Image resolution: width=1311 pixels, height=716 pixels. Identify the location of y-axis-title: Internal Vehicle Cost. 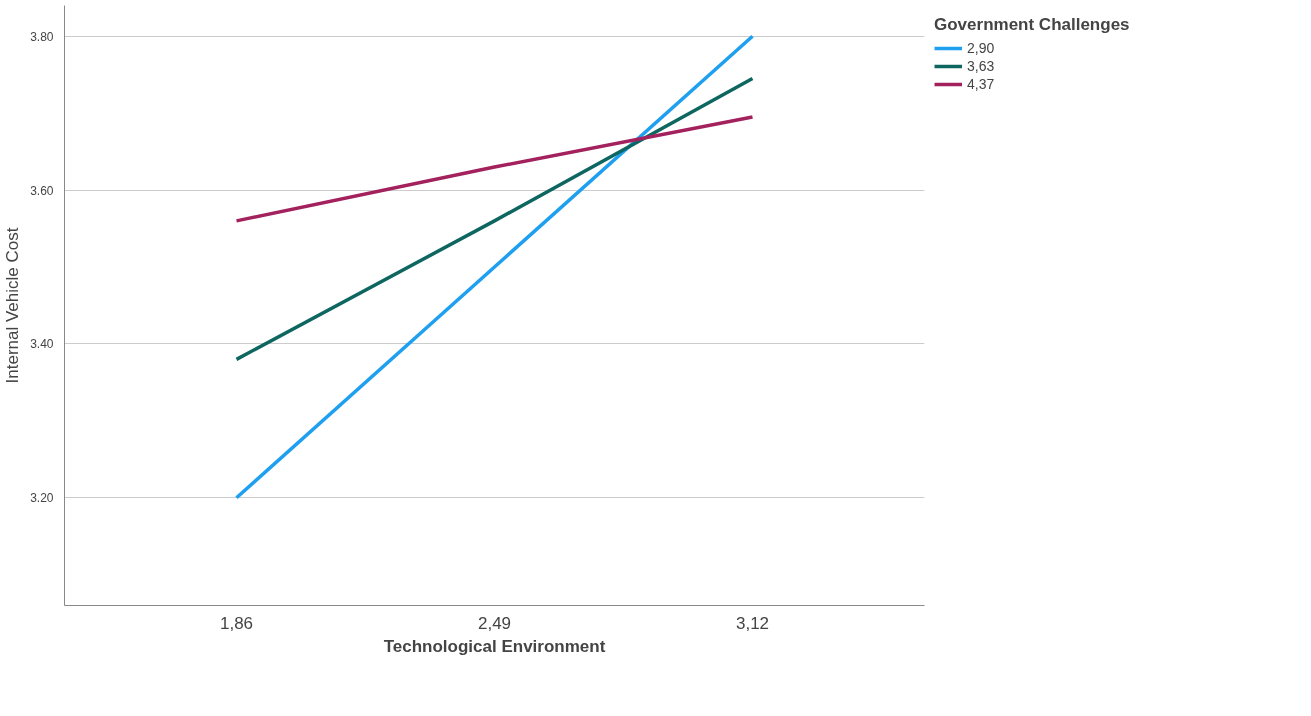
(13, 305).